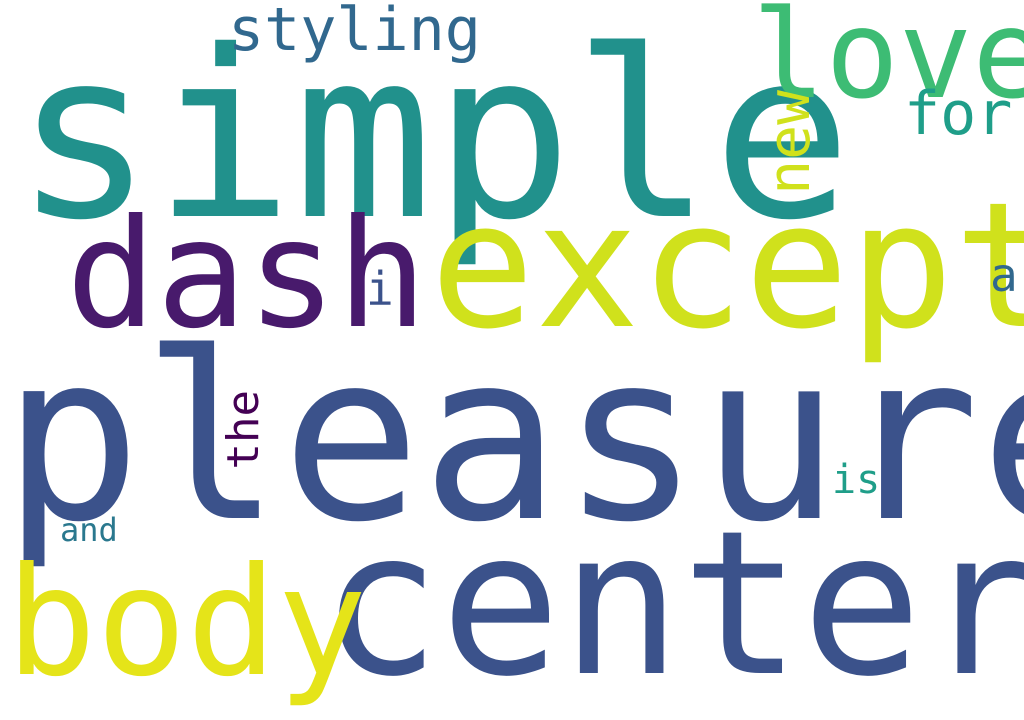  I want to click on word-i: i, so click(380, 289).